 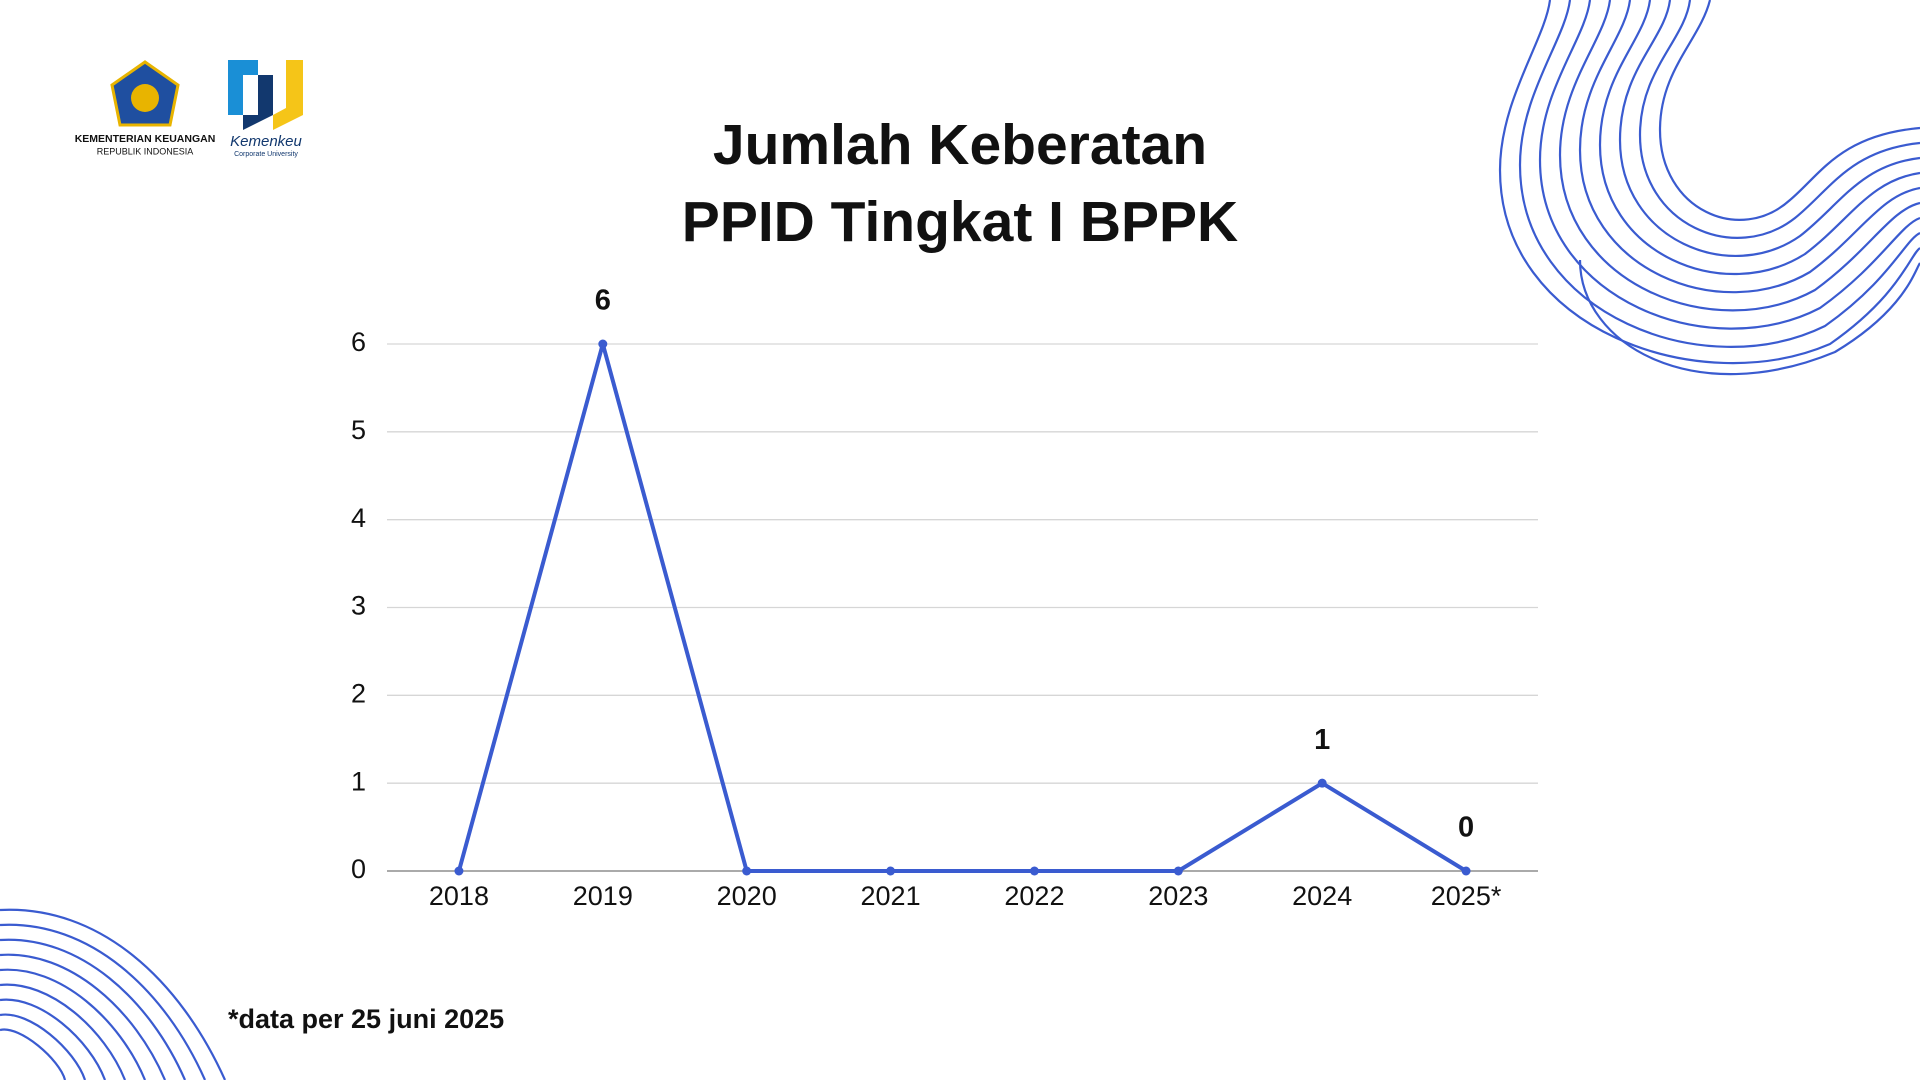 I want to click on data-label: 6, so click(x=603, y=301).